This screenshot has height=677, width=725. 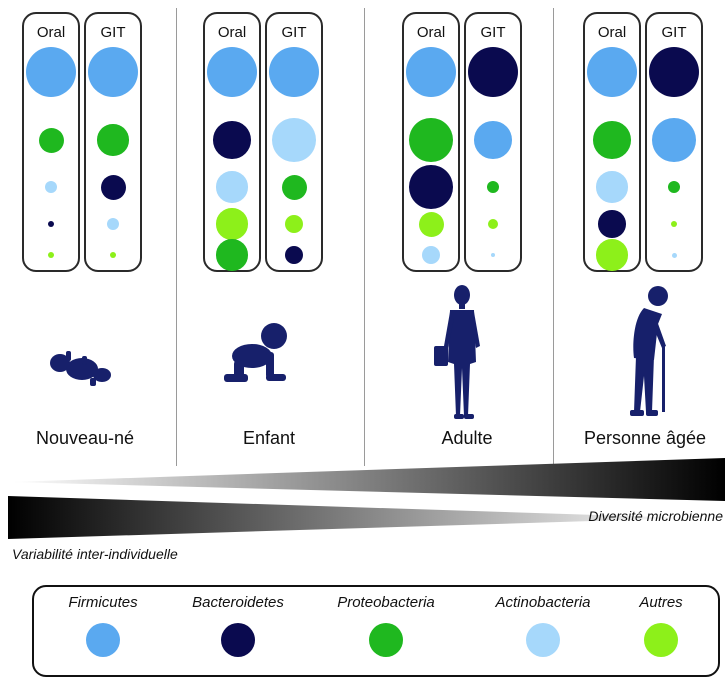 I want to click on legend-label-autres: Autres, so click(x=661, y=602).